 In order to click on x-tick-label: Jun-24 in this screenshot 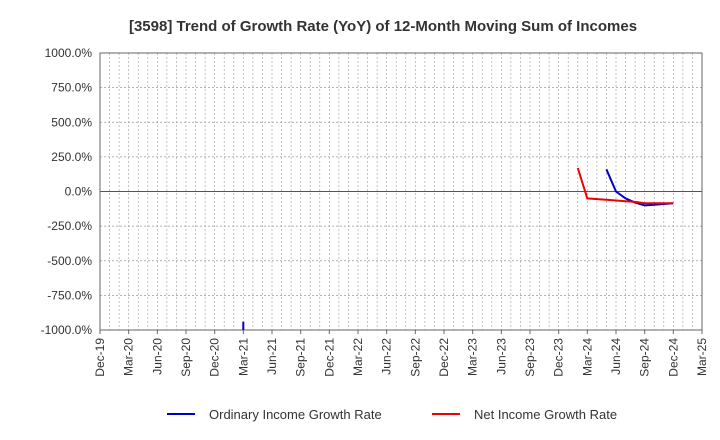, I will do `click(616, 356)`.